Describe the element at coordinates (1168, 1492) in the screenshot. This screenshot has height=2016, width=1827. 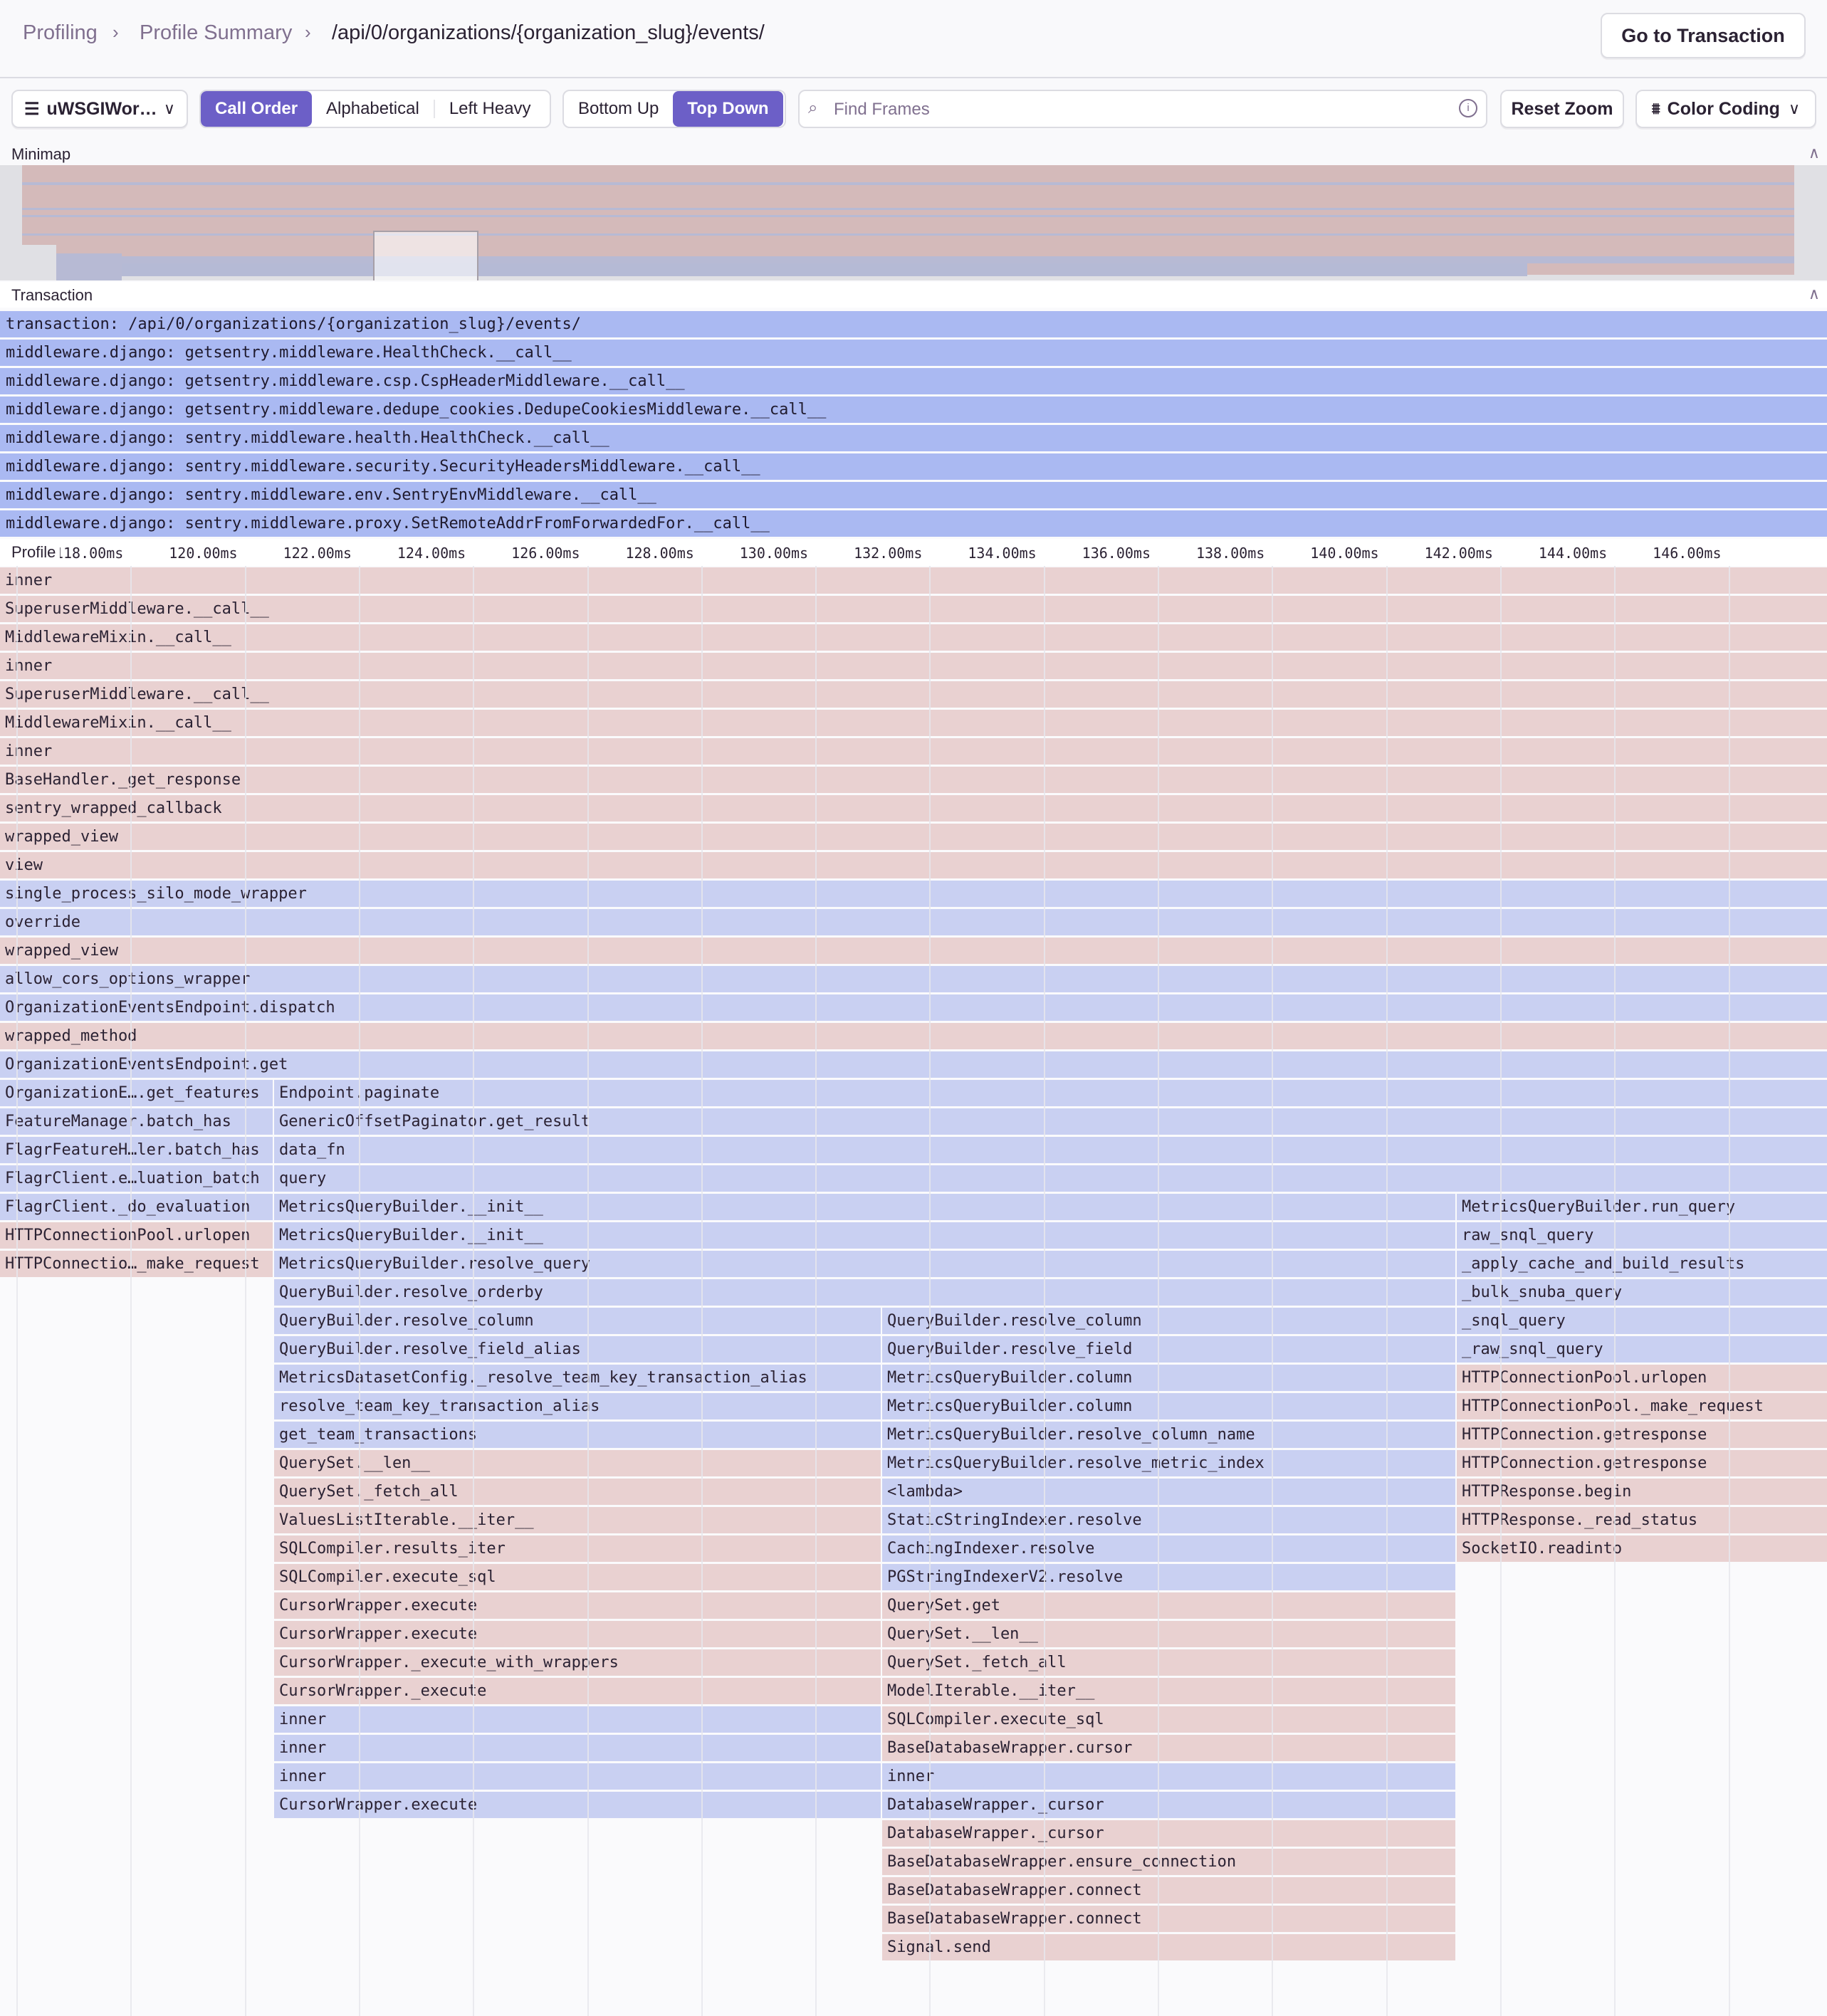
I see `flame-frame: <lambda>` at that location.